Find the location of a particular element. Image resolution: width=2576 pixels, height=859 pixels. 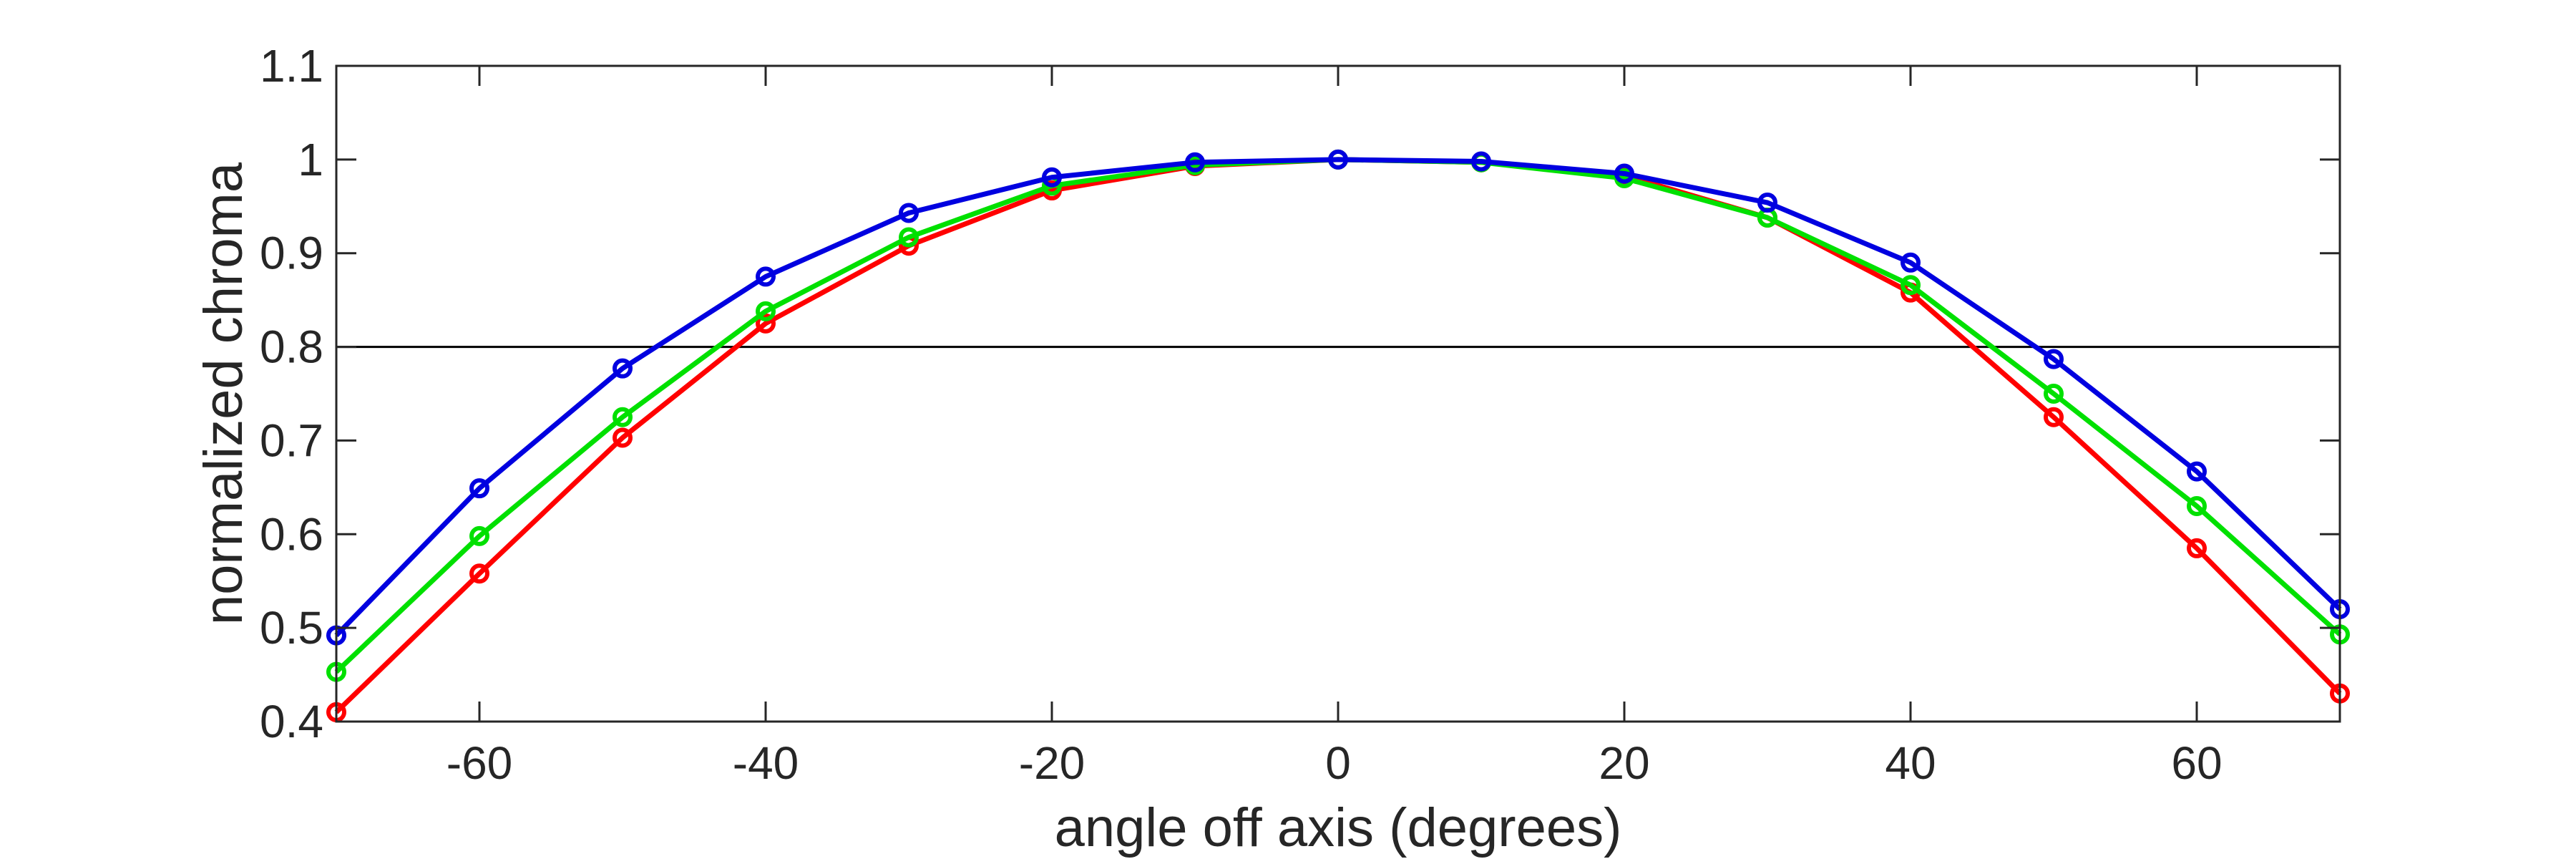

x-tick-label: 40 is located at coordinates (1910, 763).